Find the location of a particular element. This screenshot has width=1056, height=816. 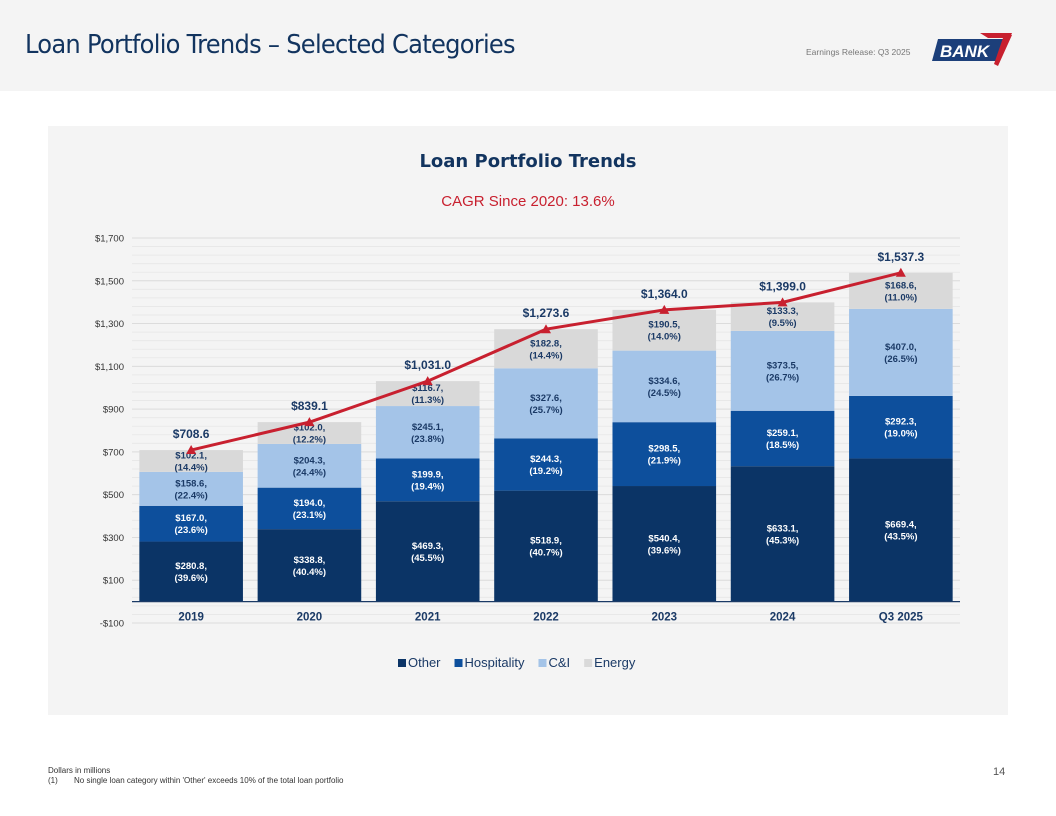

data-label-hospitality: $298.5, is located at coordinates (664, 449).